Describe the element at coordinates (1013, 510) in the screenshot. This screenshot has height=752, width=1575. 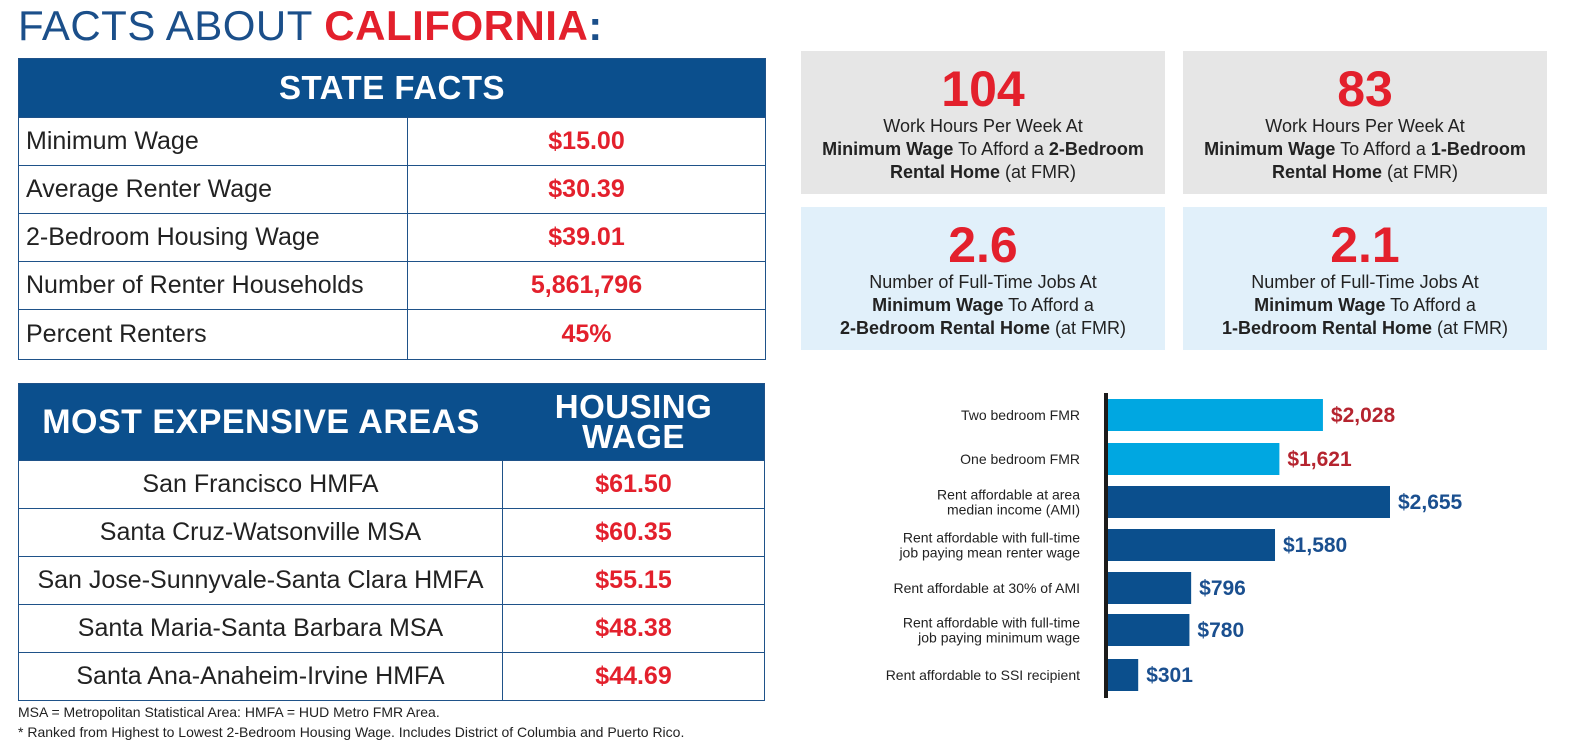
I see `chart-category-label: median income (AMI)` at that location.